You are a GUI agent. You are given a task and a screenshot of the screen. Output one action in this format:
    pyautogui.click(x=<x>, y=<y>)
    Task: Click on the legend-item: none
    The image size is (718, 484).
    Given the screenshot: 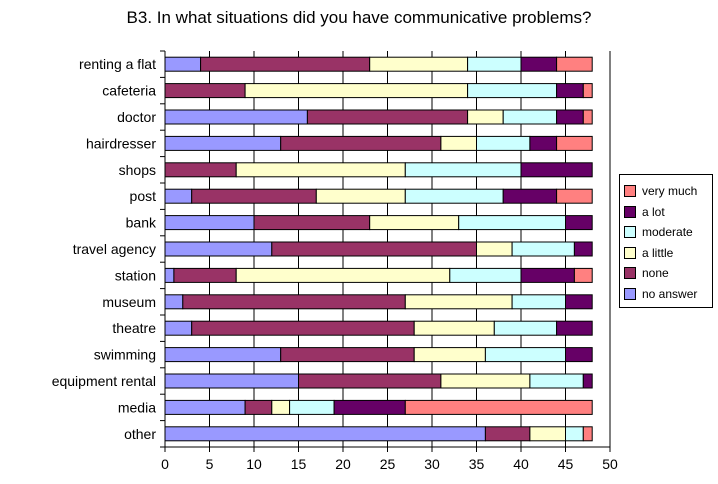 What is the action you would take?
    pyautogui.click(x=646, y=273)
    